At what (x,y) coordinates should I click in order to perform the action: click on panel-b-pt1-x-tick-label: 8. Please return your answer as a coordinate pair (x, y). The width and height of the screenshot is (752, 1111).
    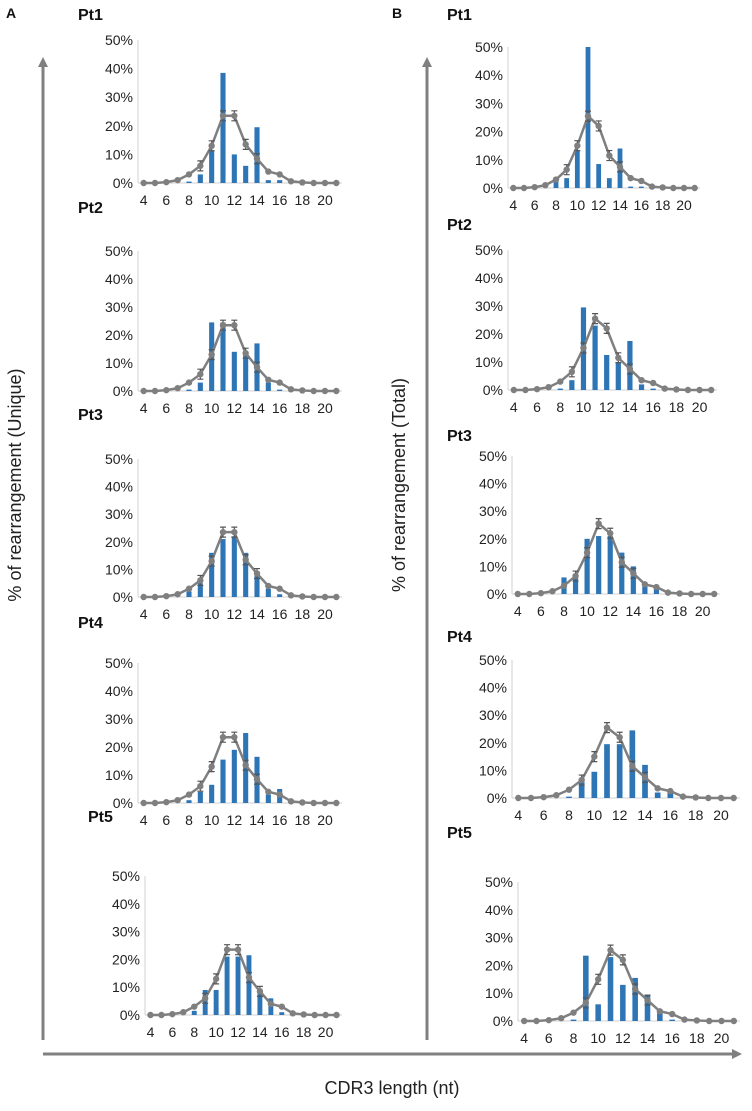
    Looking at the image, I should click on (556, 205).